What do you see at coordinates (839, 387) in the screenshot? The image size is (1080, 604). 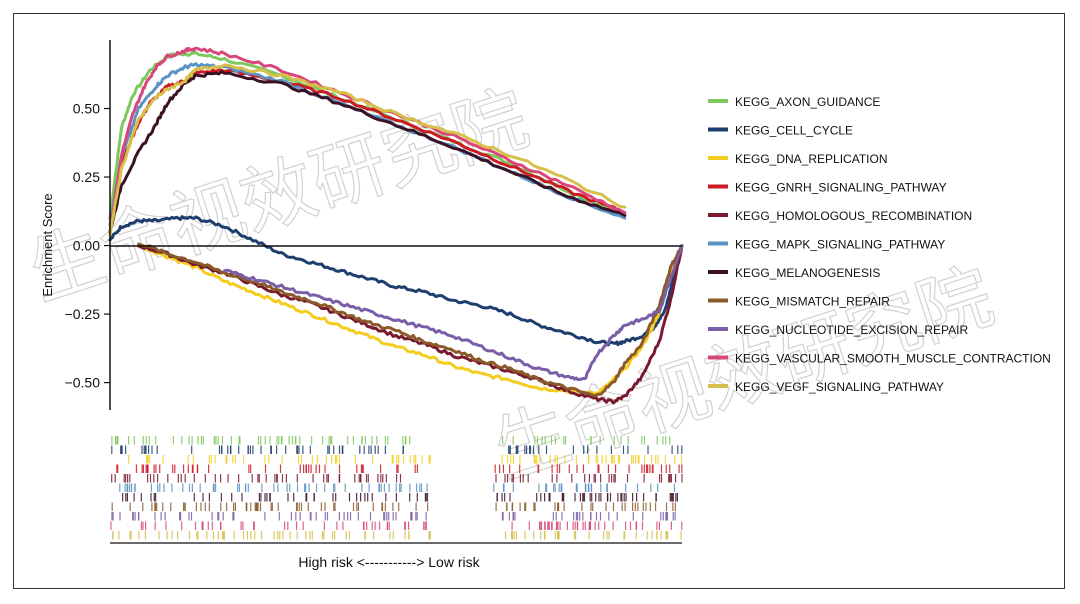 I see `legend-label: KEGG_VEGF_SIGNALING_PATHWAY` at bounding box center [839, 387].